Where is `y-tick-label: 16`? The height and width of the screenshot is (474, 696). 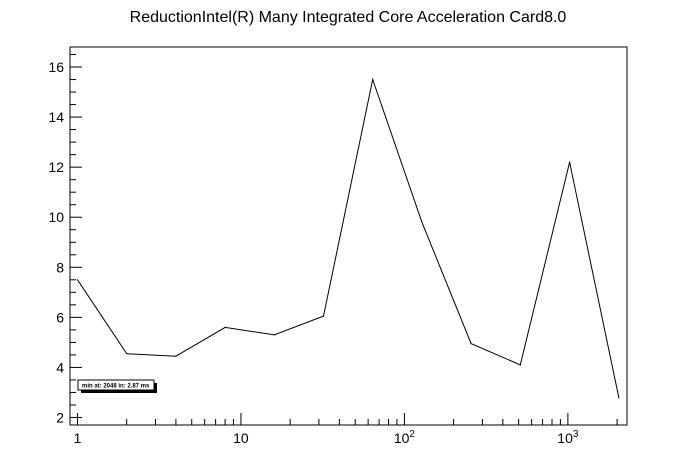
y-tick-label: 16 is located at coordinates (56, 67).